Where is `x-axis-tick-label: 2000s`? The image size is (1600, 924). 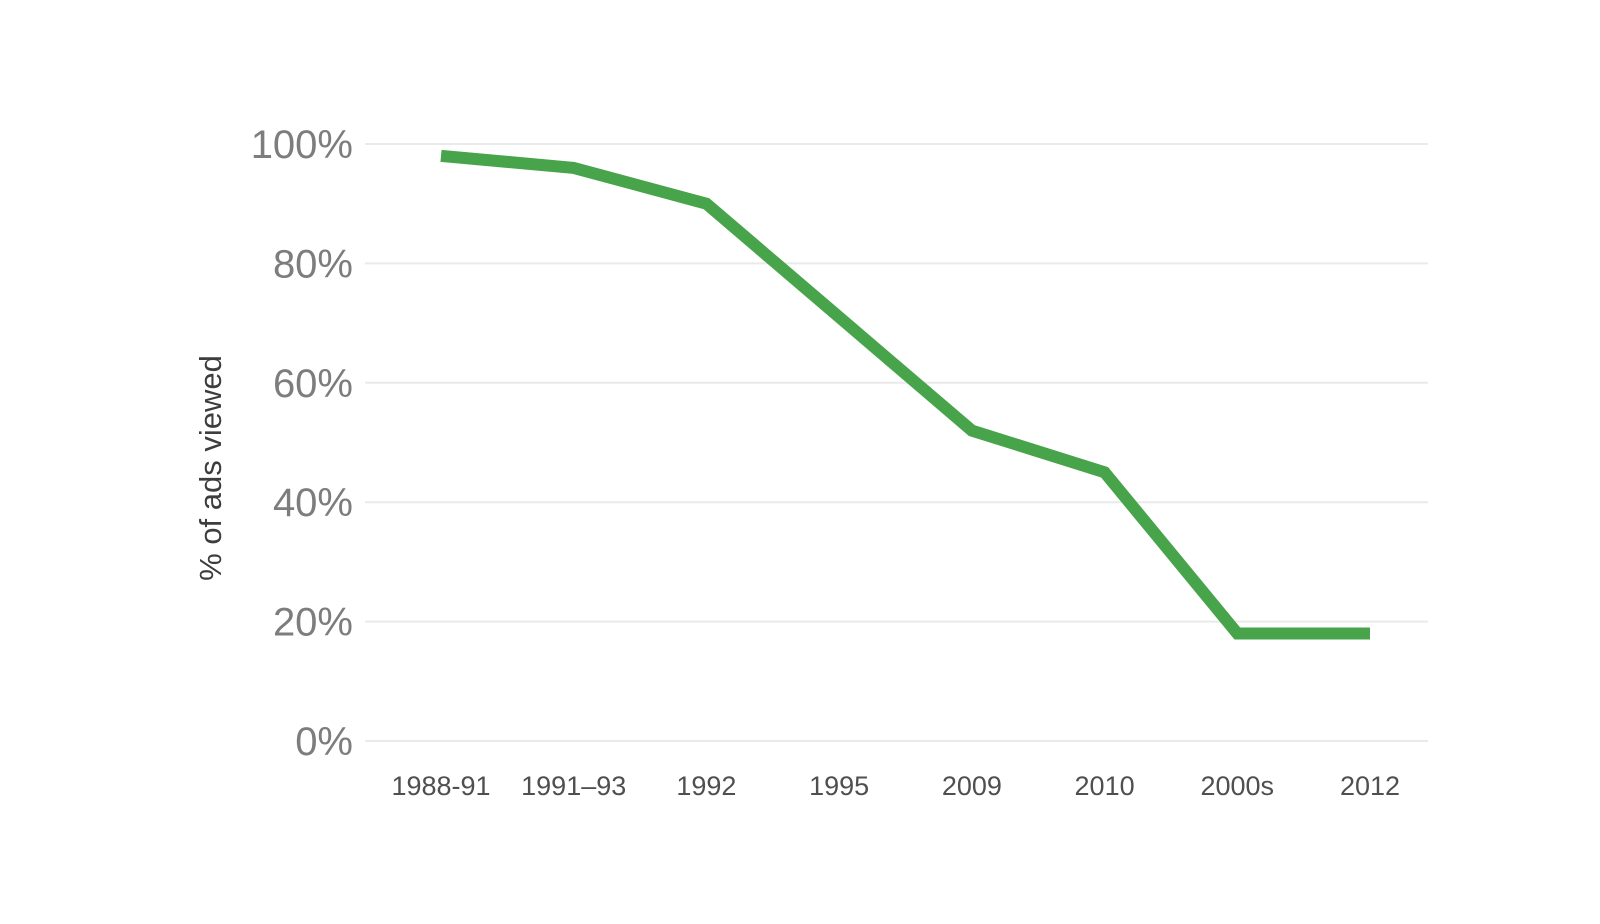 x-axis-tick-label: 2000s is located at coordinates (1237, 786).